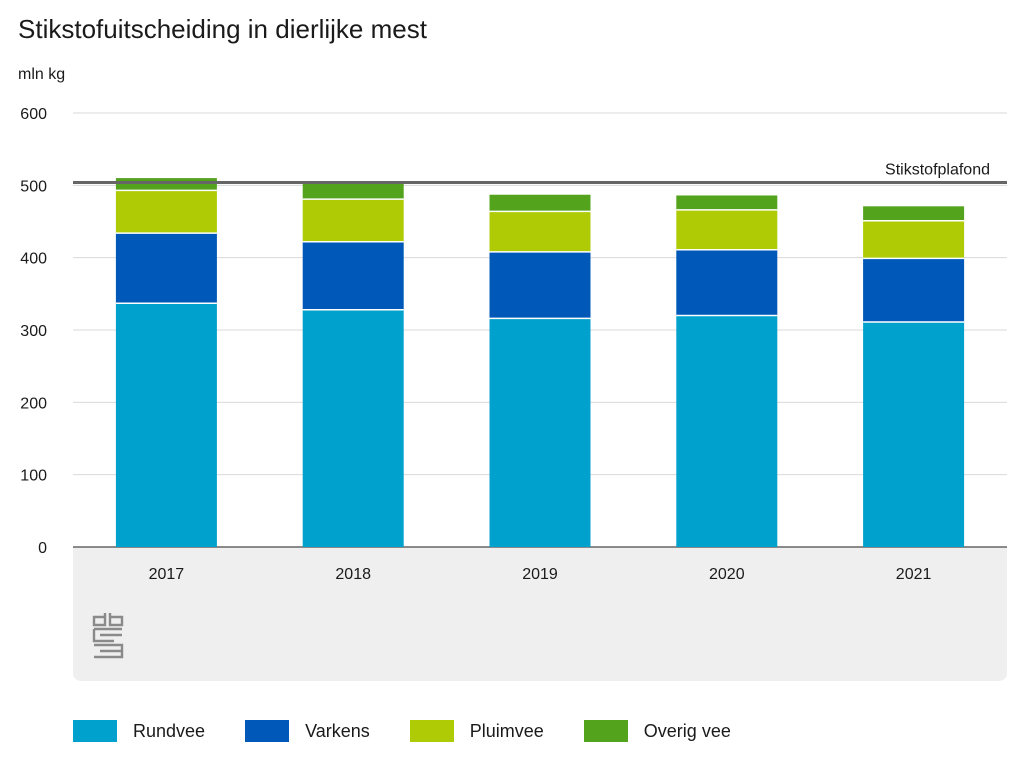 The width and height of the screenshot is (1024, 768). I want to click on bar-segment-varkens-2019, so click(540, 285).